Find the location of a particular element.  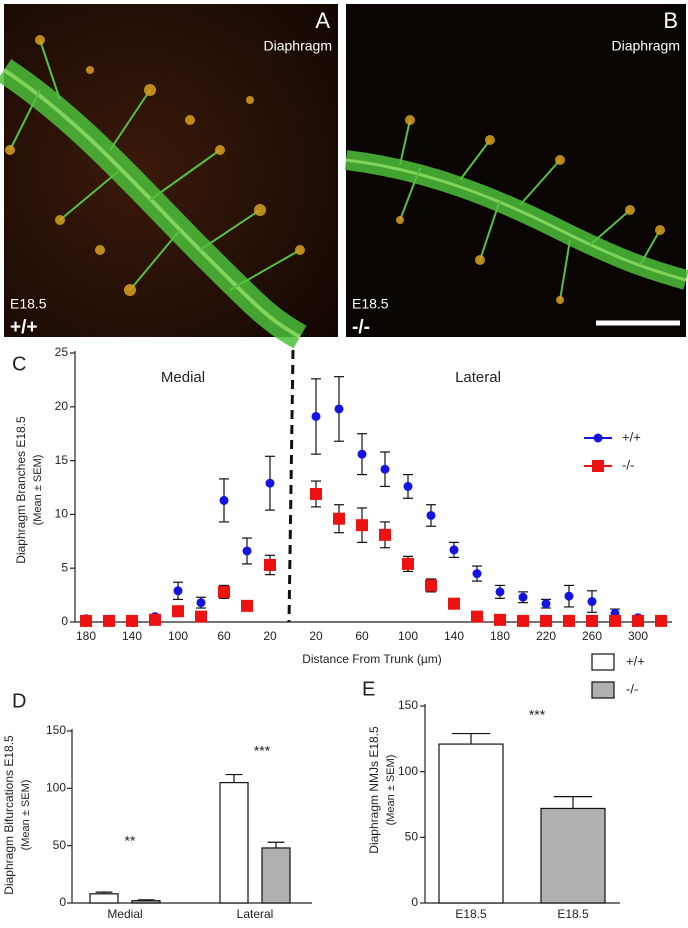

genotype-label: +/+ is located at coordinates (23, 327).